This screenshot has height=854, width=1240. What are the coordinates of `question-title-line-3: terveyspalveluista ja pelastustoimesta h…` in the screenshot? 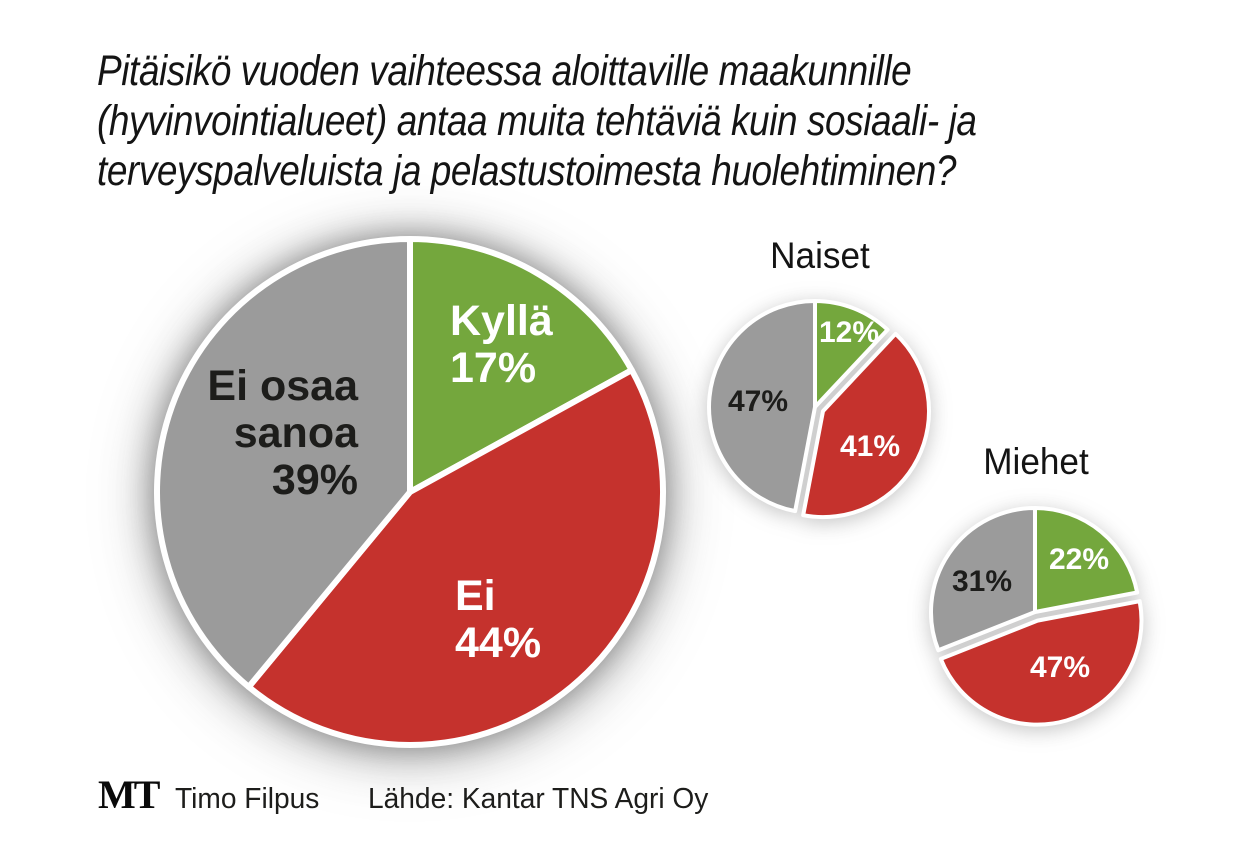 It's located at (527, 171).